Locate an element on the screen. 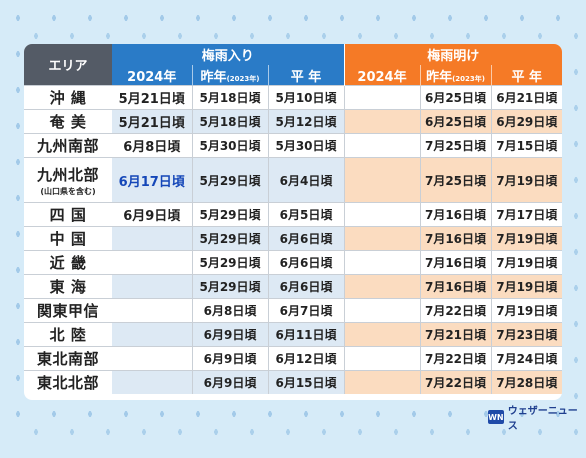 Image resolution: width=586 pixels, height=458 pixels. weathernews-mark-icon: WN is located at coordinates (496, 417).